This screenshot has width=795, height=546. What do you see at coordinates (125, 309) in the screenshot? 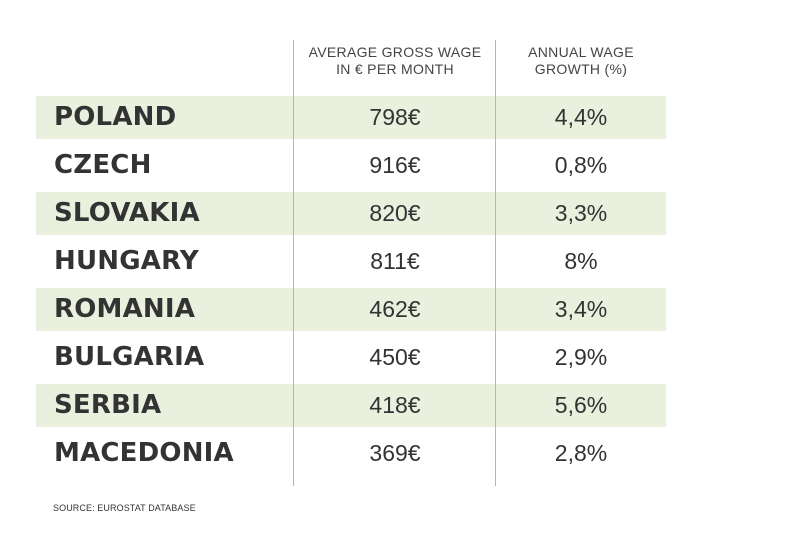
I see `country-label: ROMANIA` at bounding box center [125, 309].